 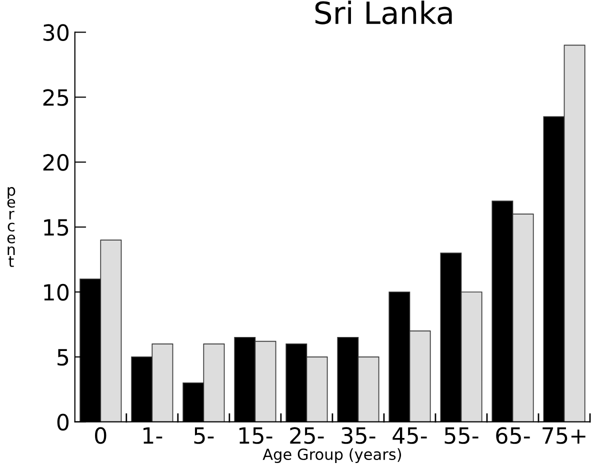 I want to click on x-tick-label: 45-, so click(x=409, y=435).